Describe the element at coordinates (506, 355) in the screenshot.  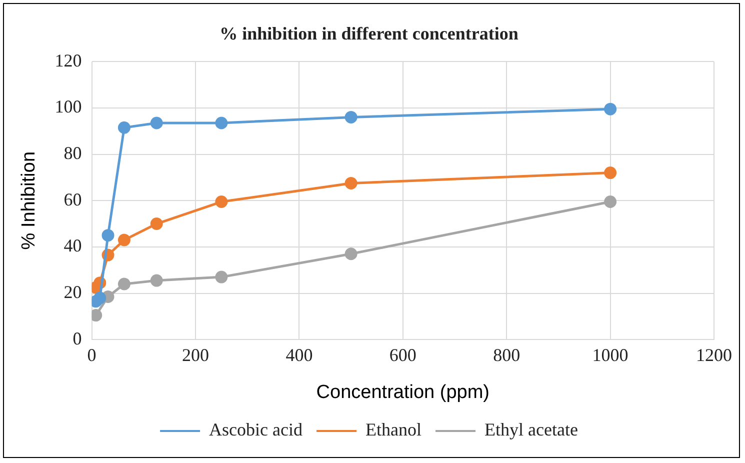
I see `x-tick-label: 800` at that location.